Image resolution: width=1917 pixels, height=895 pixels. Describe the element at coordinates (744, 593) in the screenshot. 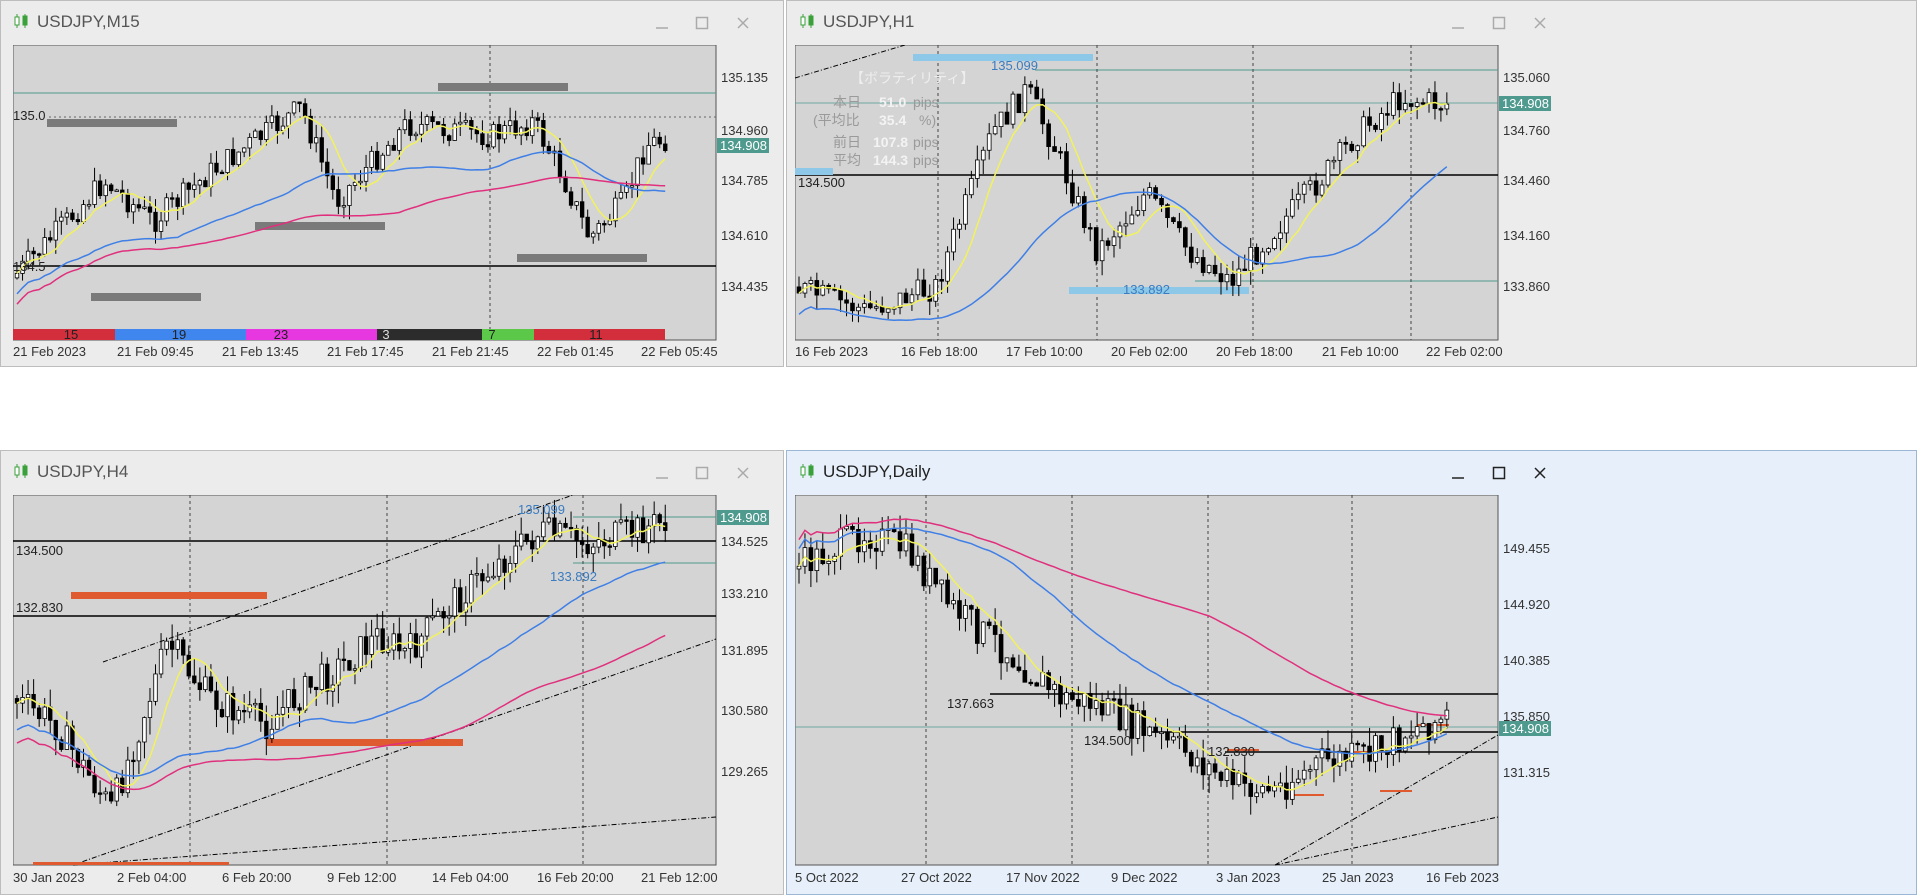

I see `price-tick: 133.210` at that location.